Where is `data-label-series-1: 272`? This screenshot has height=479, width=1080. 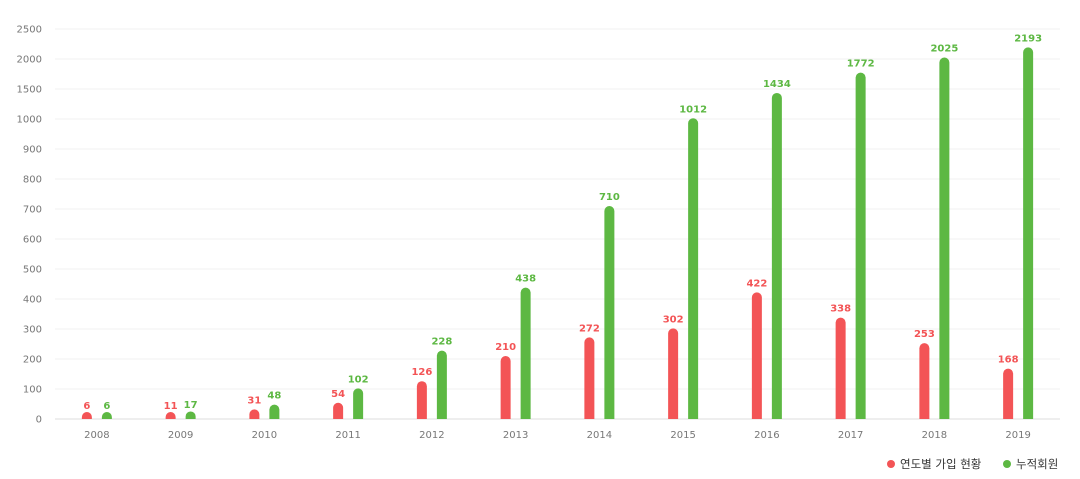 data-label-series-1: 272 is located at coordinates (589, 328).